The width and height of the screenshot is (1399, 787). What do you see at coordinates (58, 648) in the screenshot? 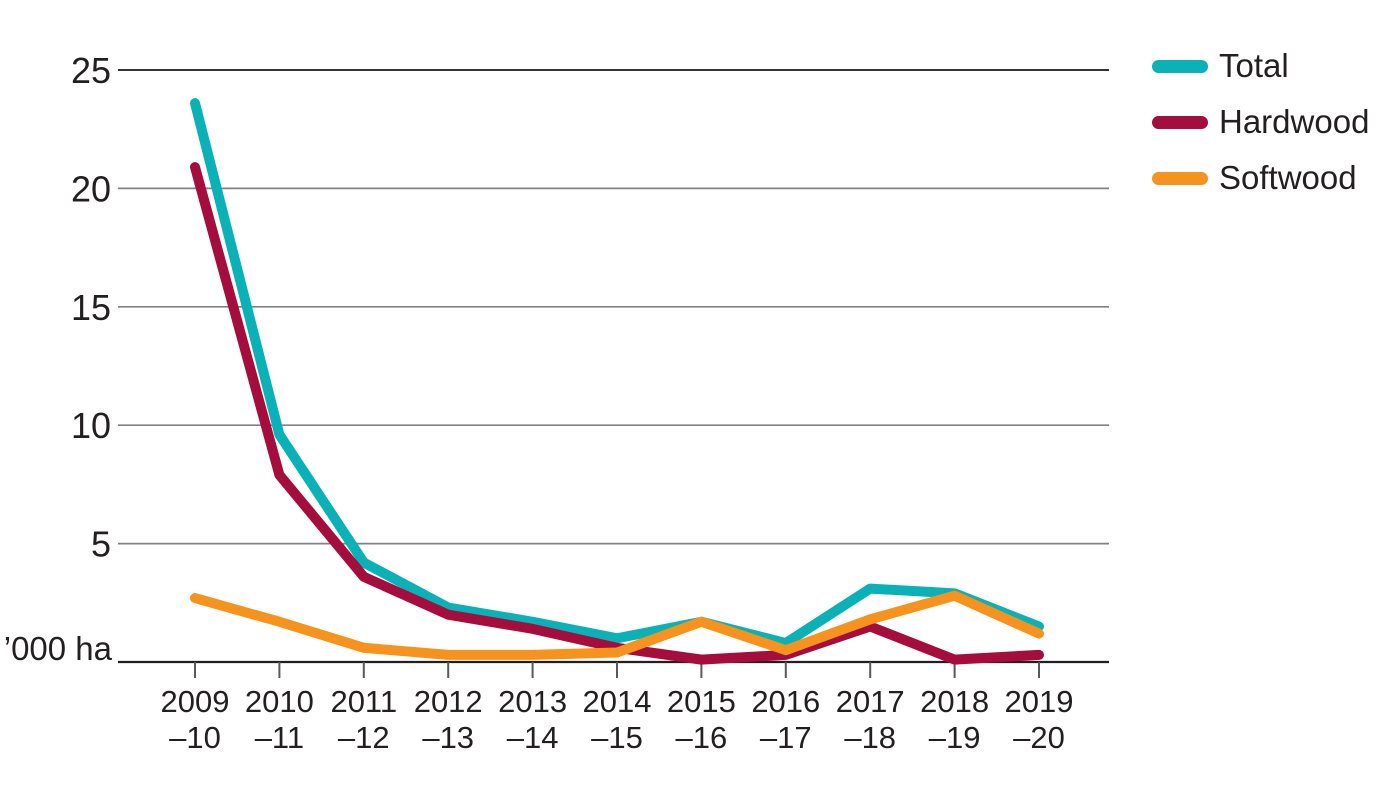
I see `y-axis-unit-label: ’000 ha` at bounding box center [58, 648].